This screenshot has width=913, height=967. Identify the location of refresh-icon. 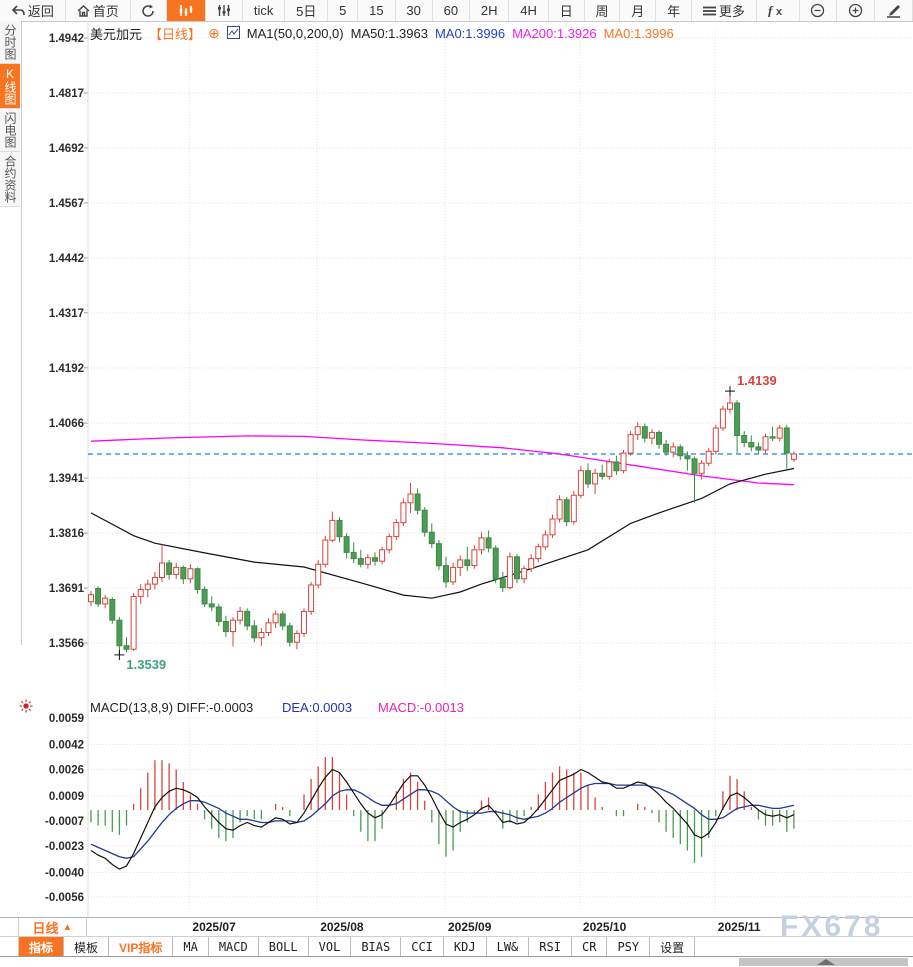
(148, 11).